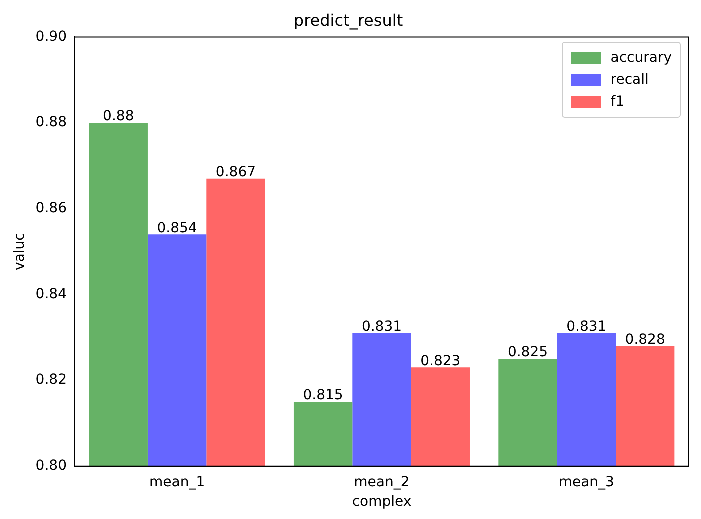 The width and height of the screenshot is (701, 519). I want to click on data-label: 0.88, so click(118, 116).